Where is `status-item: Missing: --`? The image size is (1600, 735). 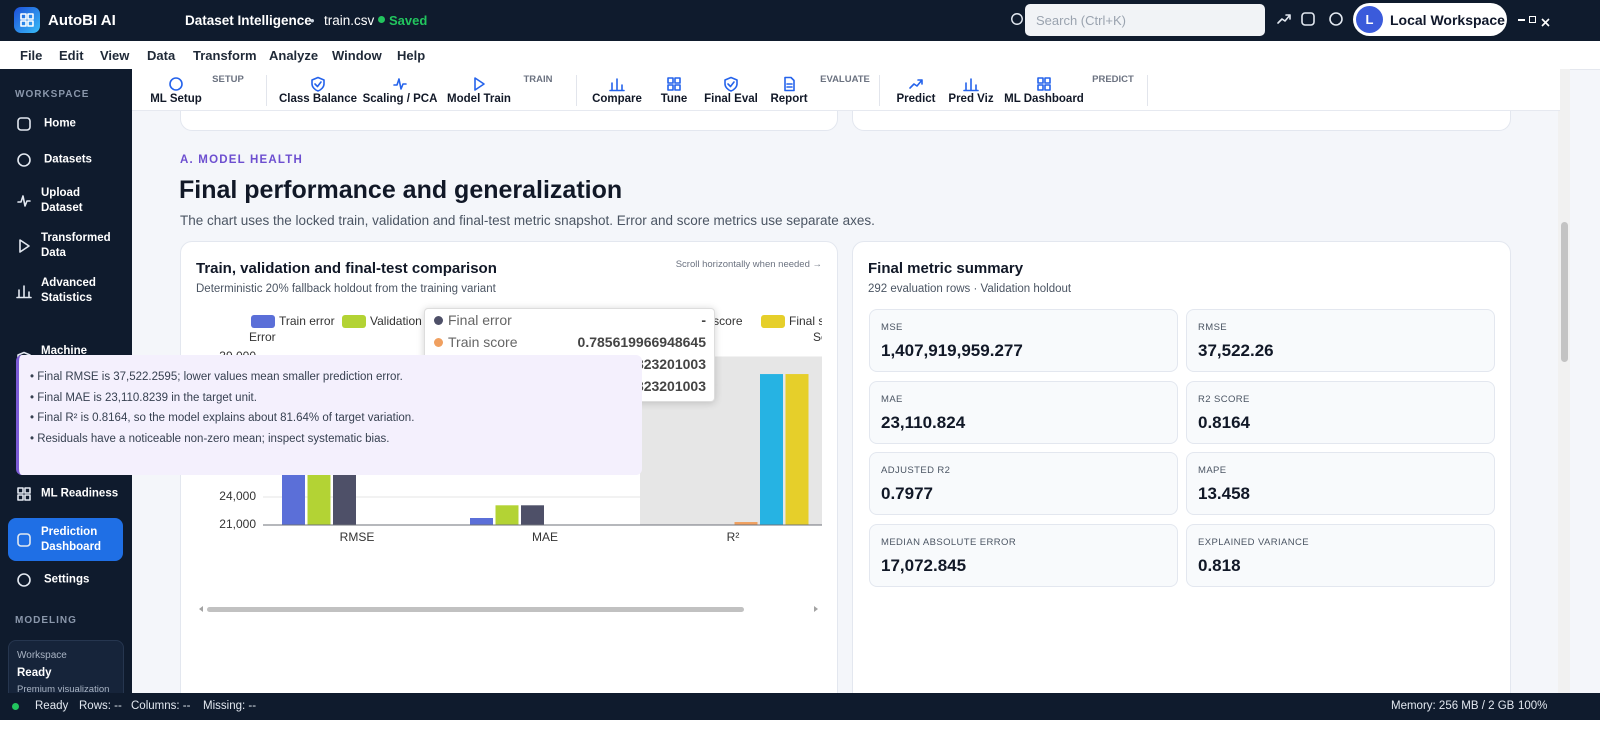 status-item: Missing: -- is located at coordinates (230, 706).